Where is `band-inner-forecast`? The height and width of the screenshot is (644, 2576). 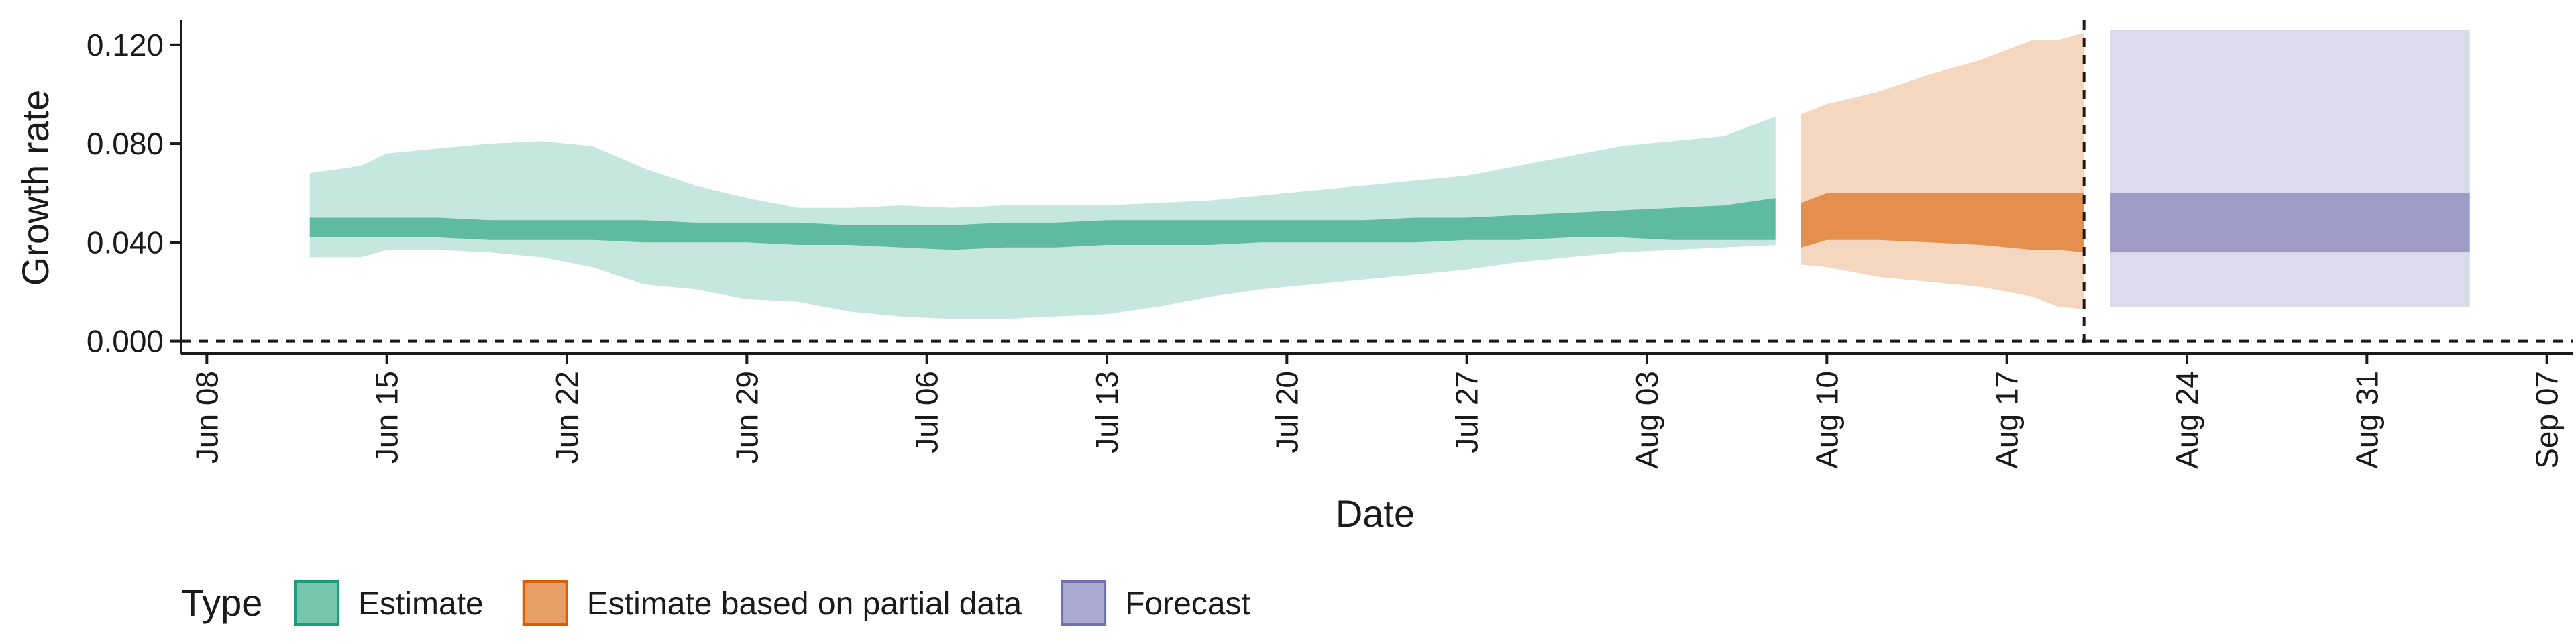
band-inner-forecast is located at coordinates (2290, 223).